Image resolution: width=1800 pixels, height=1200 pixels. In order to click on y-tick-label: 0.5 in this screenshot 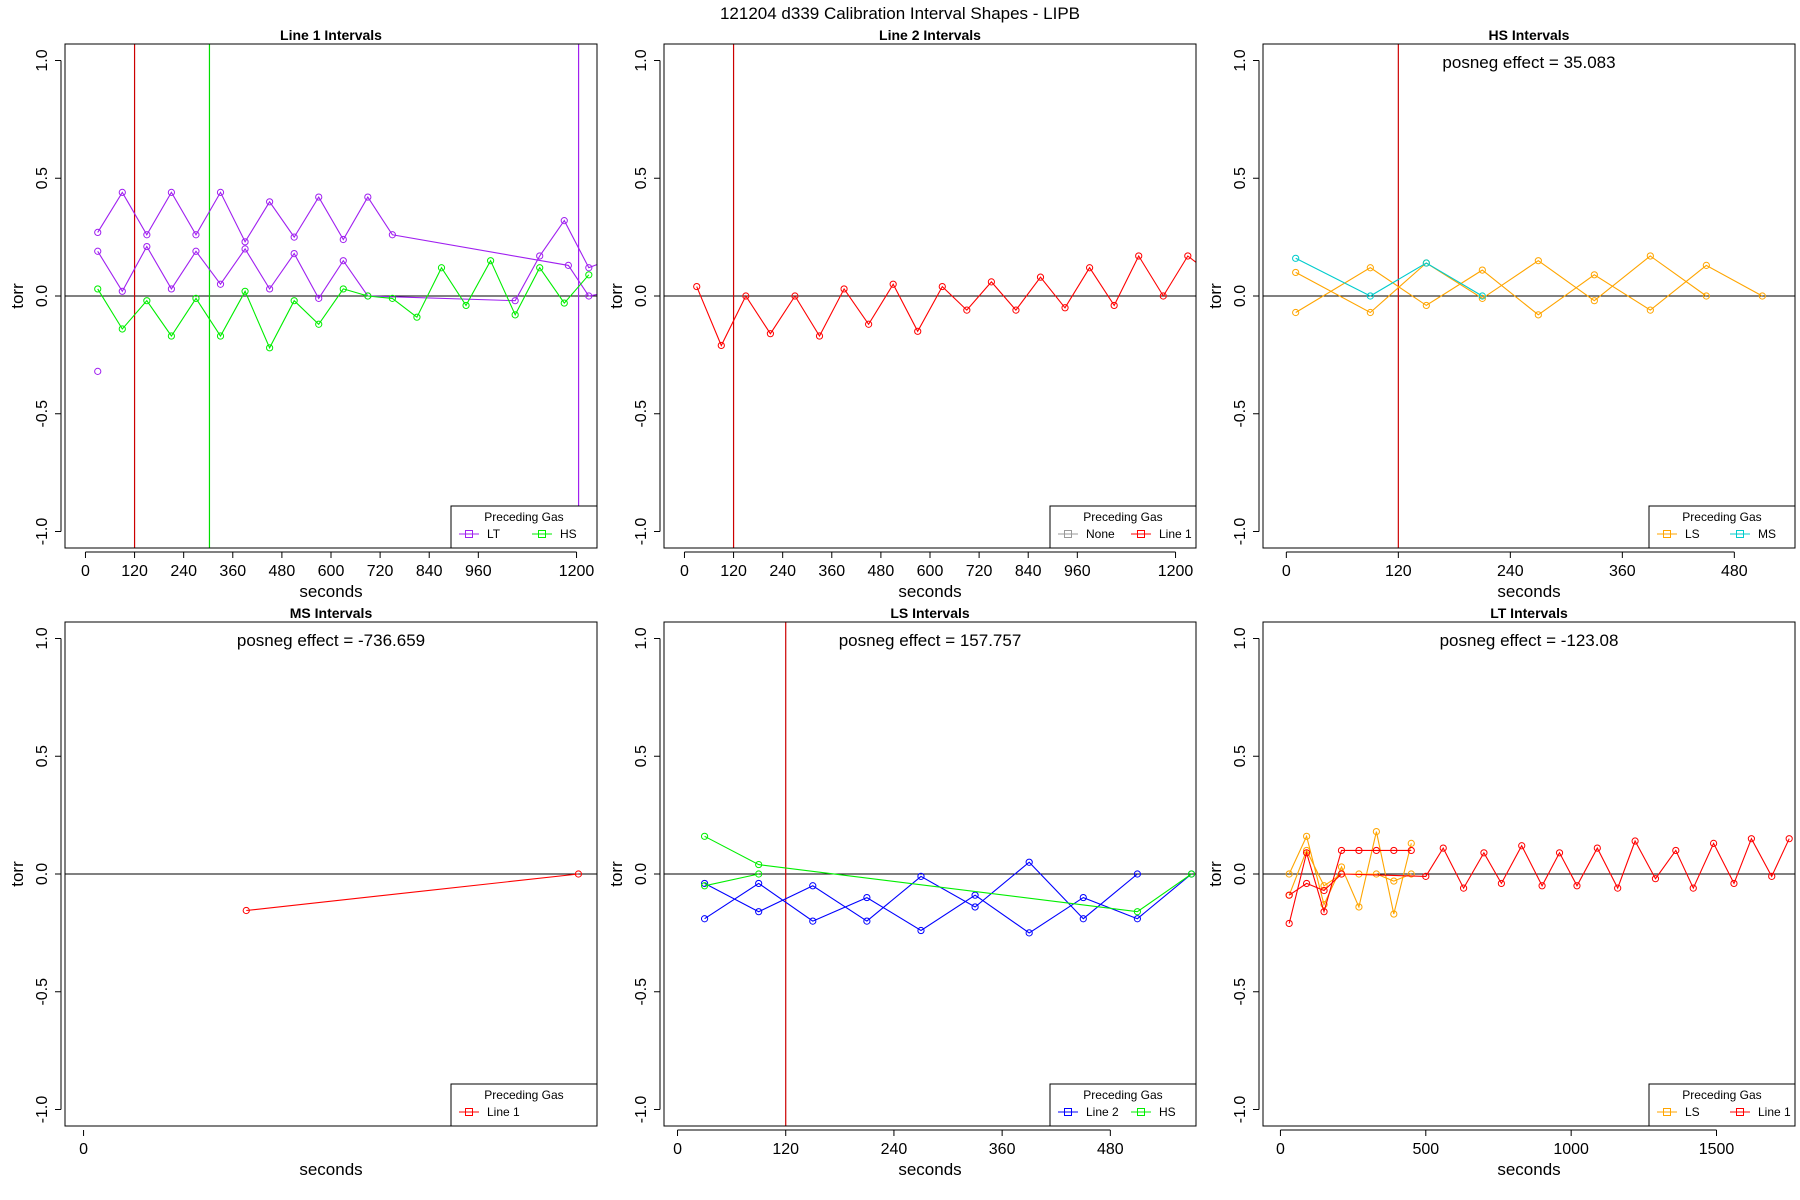, I will do `click(42, 178)`.